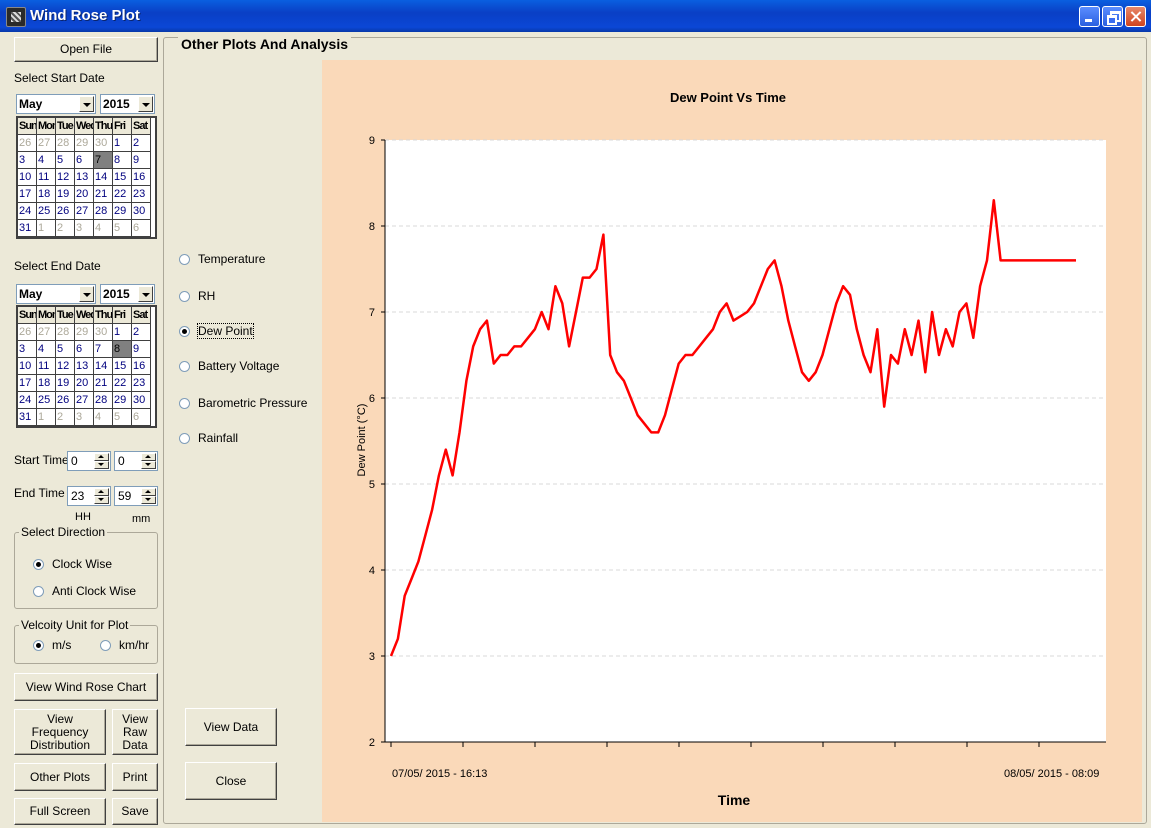 The image size is (1151, 828). What do you see at coordinates (103, 349) in the screenshot?
I see `calendar-day: 7` at bounding box center [103, 349].